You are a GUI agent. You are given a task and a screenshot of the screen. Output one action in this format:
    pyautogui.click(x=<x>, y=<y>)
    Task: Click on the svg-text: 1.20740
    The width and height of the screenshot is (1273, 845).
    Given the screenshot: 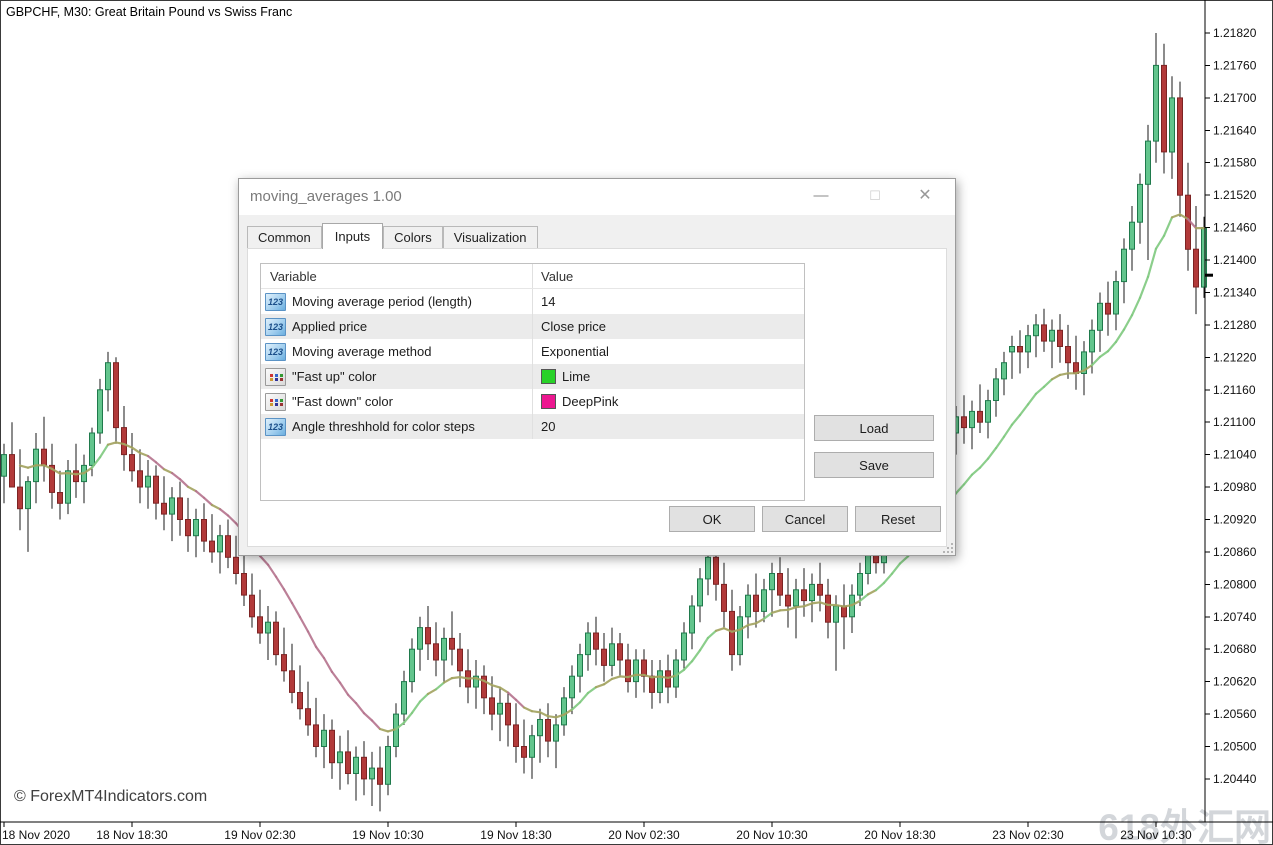 What is the action you would take?
    pyautogui.click(x=1235, y=617)
    